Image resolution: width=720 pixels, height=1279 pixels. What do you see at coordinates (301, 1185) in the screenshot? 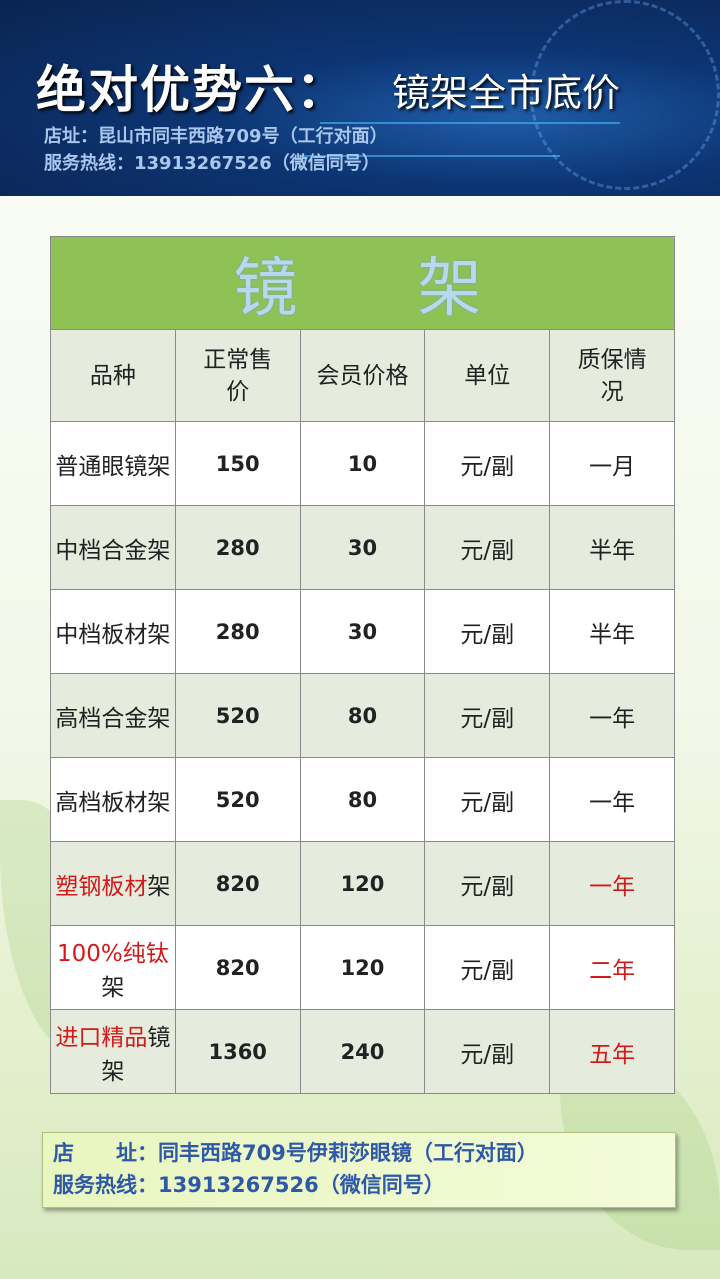
I see `hotline-value: 13913267526（微信同号）` at bounding box center [301, 1185].